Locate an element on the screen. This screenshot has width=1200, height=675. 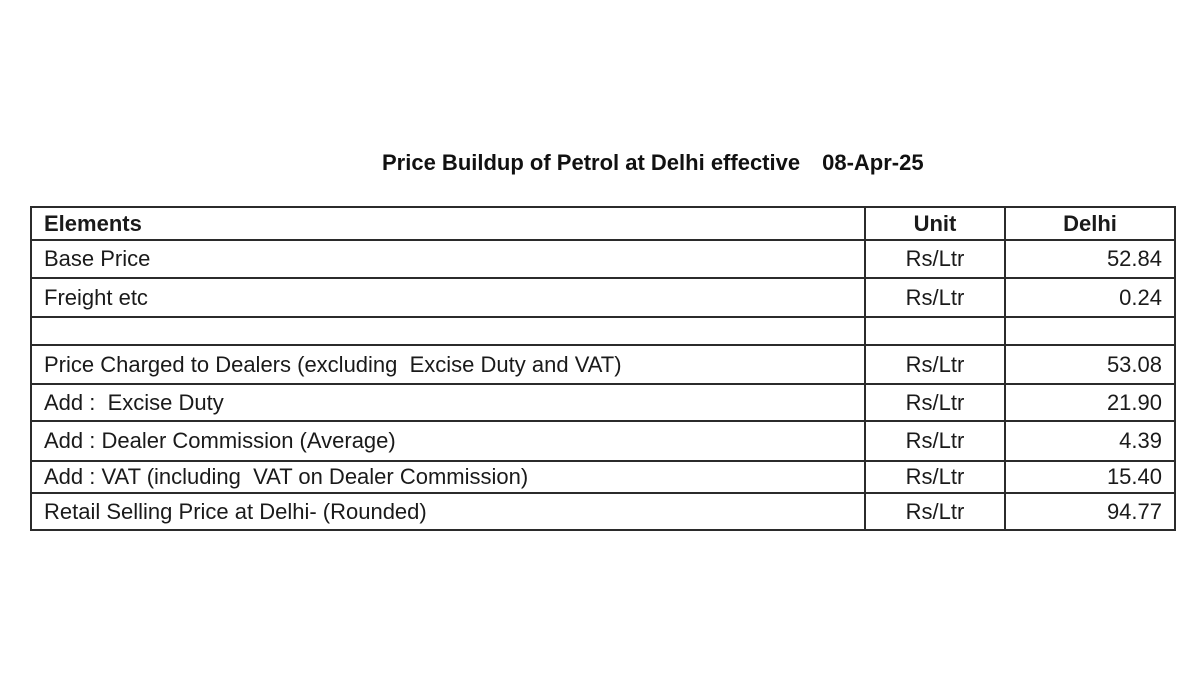
row-unit is located at coordinates (935, 331).